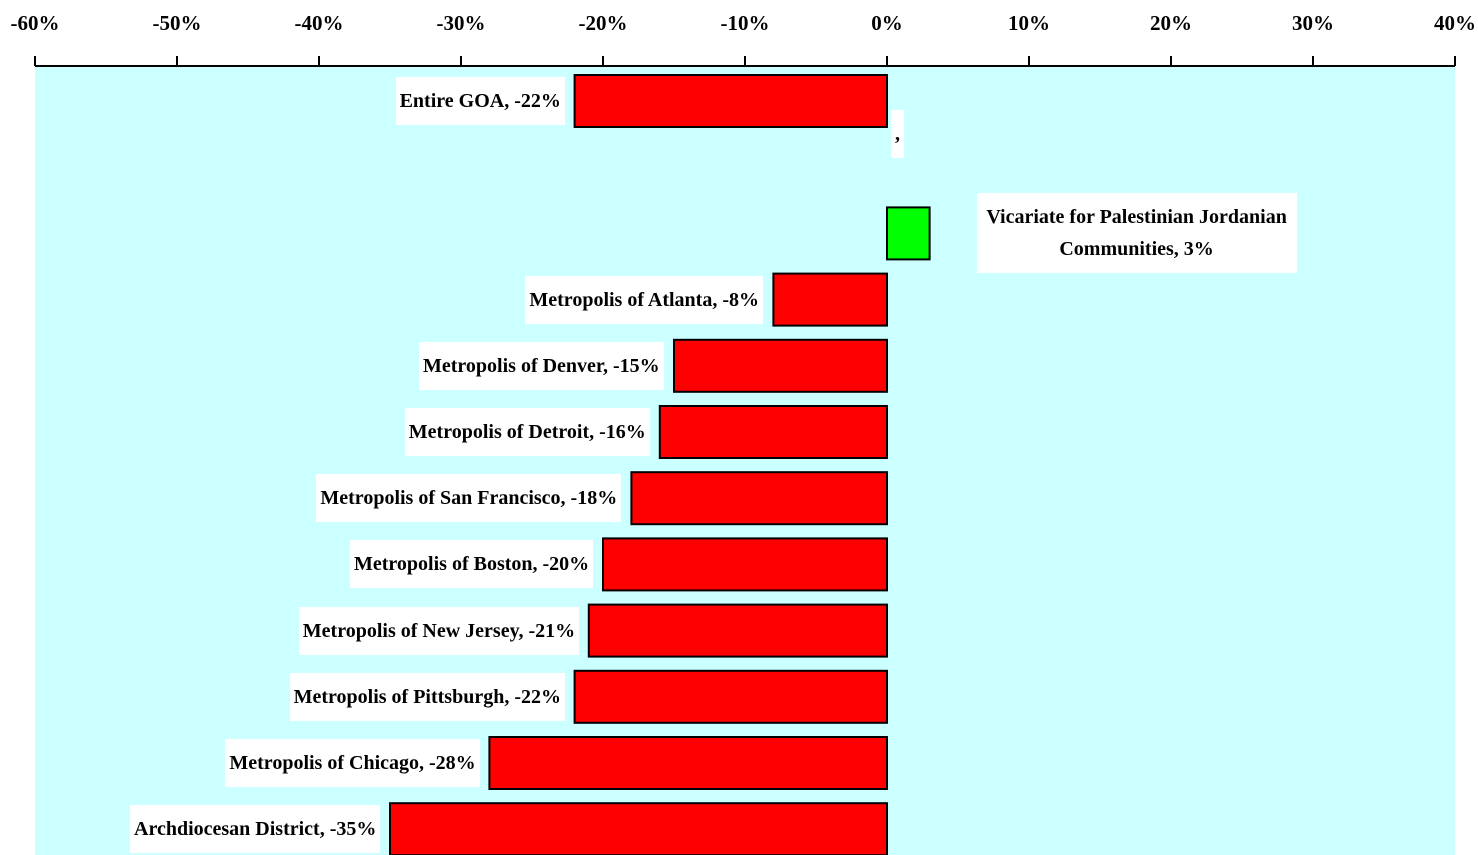  What do you see at coordinates (439, 630) in the screenshot?
I see `data-label: Metropolis of New Jersey, -21%` at bounding box center [439, 630].